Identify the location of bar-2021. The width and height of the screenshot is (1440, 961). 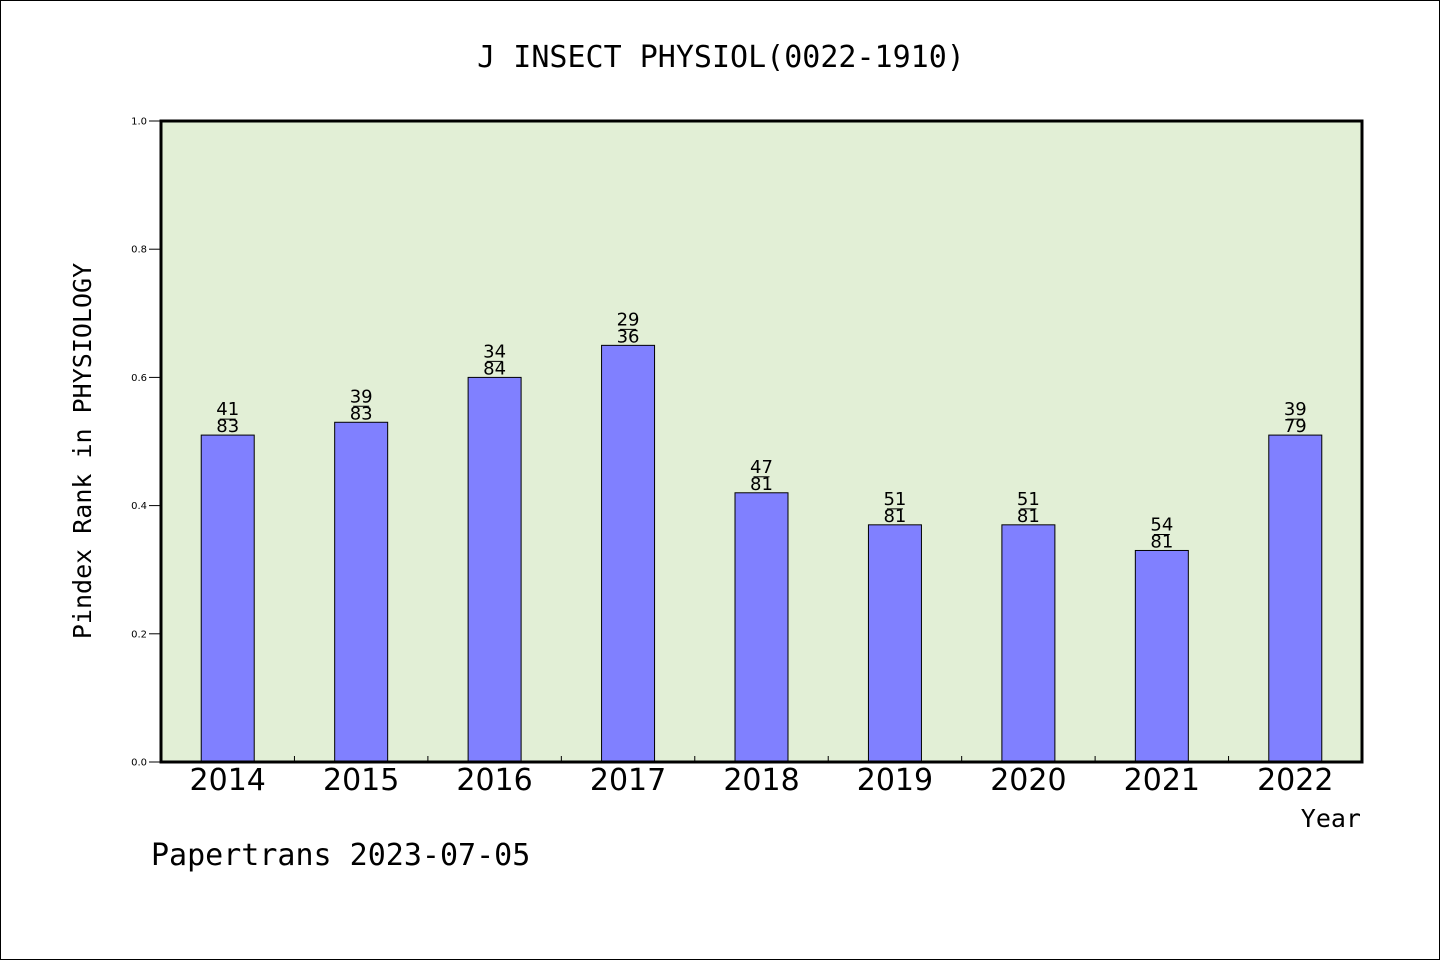
(1161, 656).